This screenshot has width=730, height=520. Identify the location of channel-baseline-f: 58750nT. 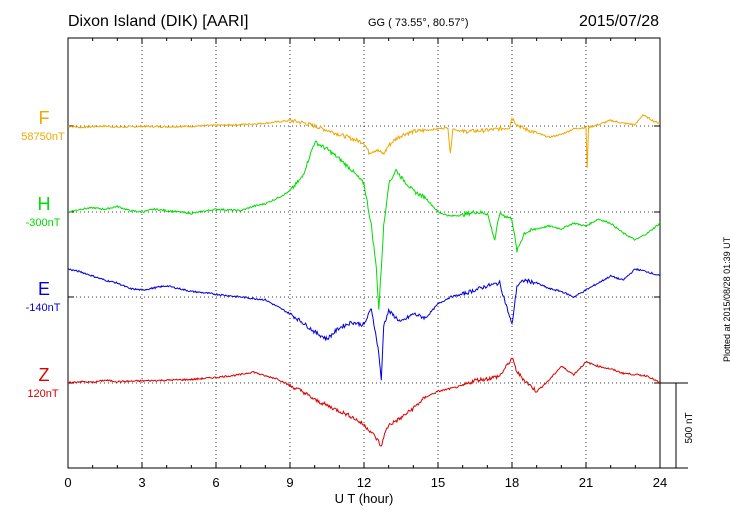
(43, 137).